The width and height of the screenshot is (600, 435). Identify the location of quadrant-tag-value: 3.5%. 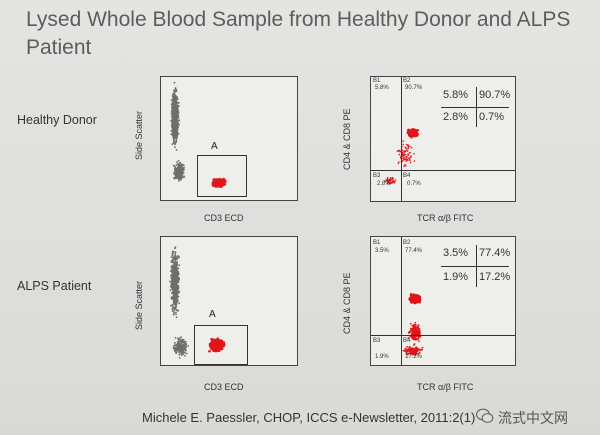
(382, 251).